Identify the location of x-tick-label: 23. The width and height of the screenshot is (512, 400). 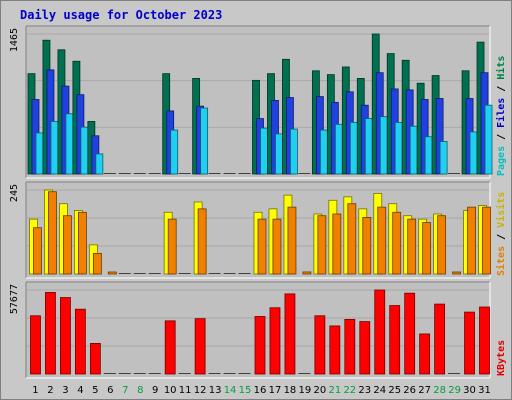
(364, 390).